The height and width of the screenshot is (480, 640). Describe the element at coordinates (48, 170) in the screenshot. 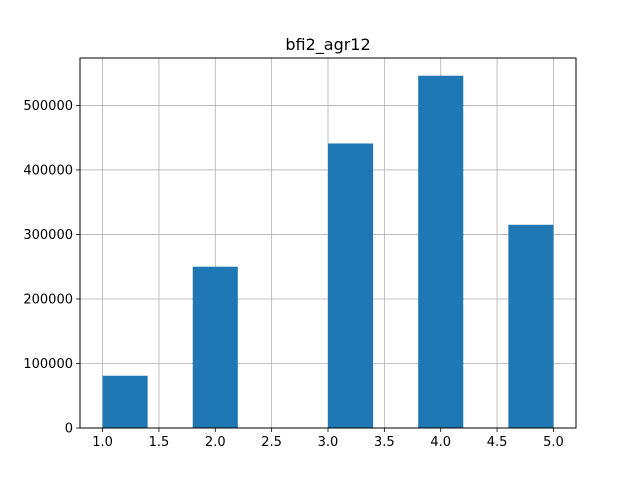

I see `y-tick-label: 400000` at that location.